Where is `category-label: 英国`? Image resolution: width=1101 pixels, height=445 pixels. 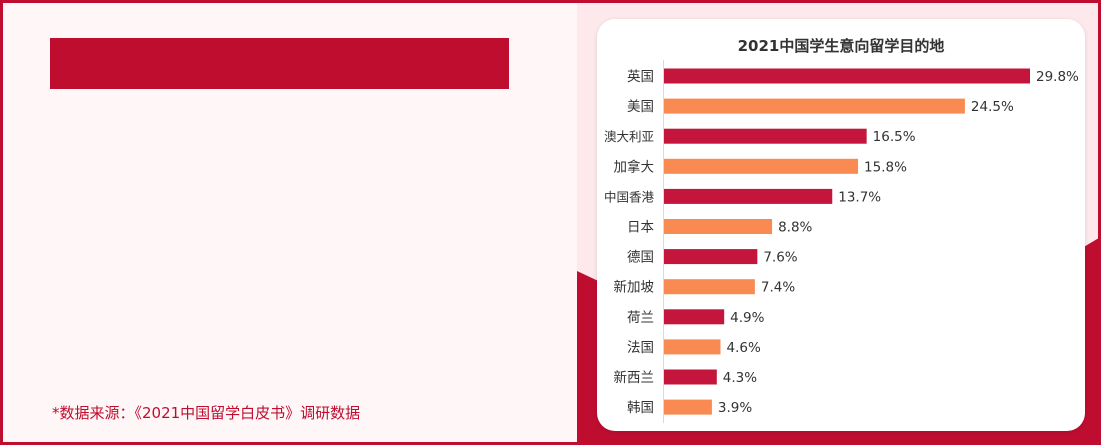
category-label: 英国 is located at coordinates (640, 76).